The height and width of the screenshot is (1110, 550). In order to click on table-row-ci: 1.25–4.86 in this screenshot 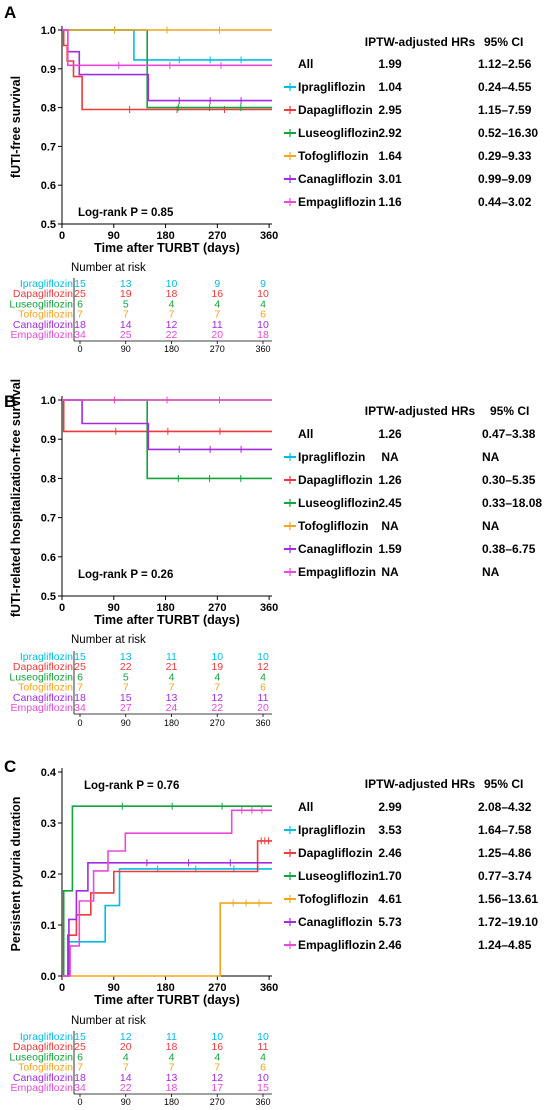, I will do `click(505, 853)`.